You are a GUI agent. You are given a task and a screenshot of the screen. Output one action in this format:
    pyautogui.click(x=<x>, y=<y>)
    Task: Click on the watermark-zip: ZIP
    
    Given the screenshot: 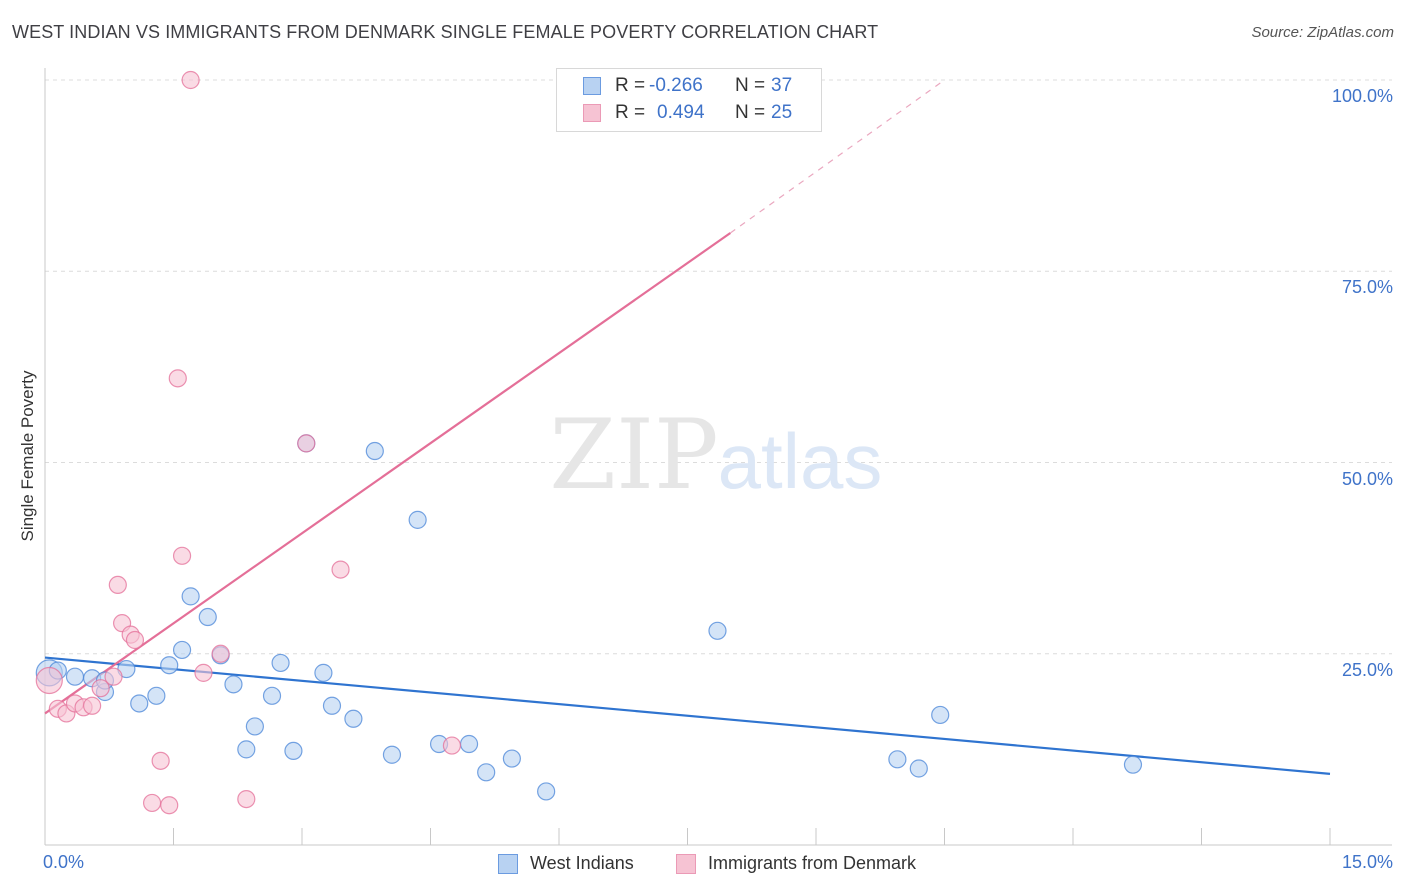 What is the action you would take?
    pyautogui.click(x=633, y=455)
    